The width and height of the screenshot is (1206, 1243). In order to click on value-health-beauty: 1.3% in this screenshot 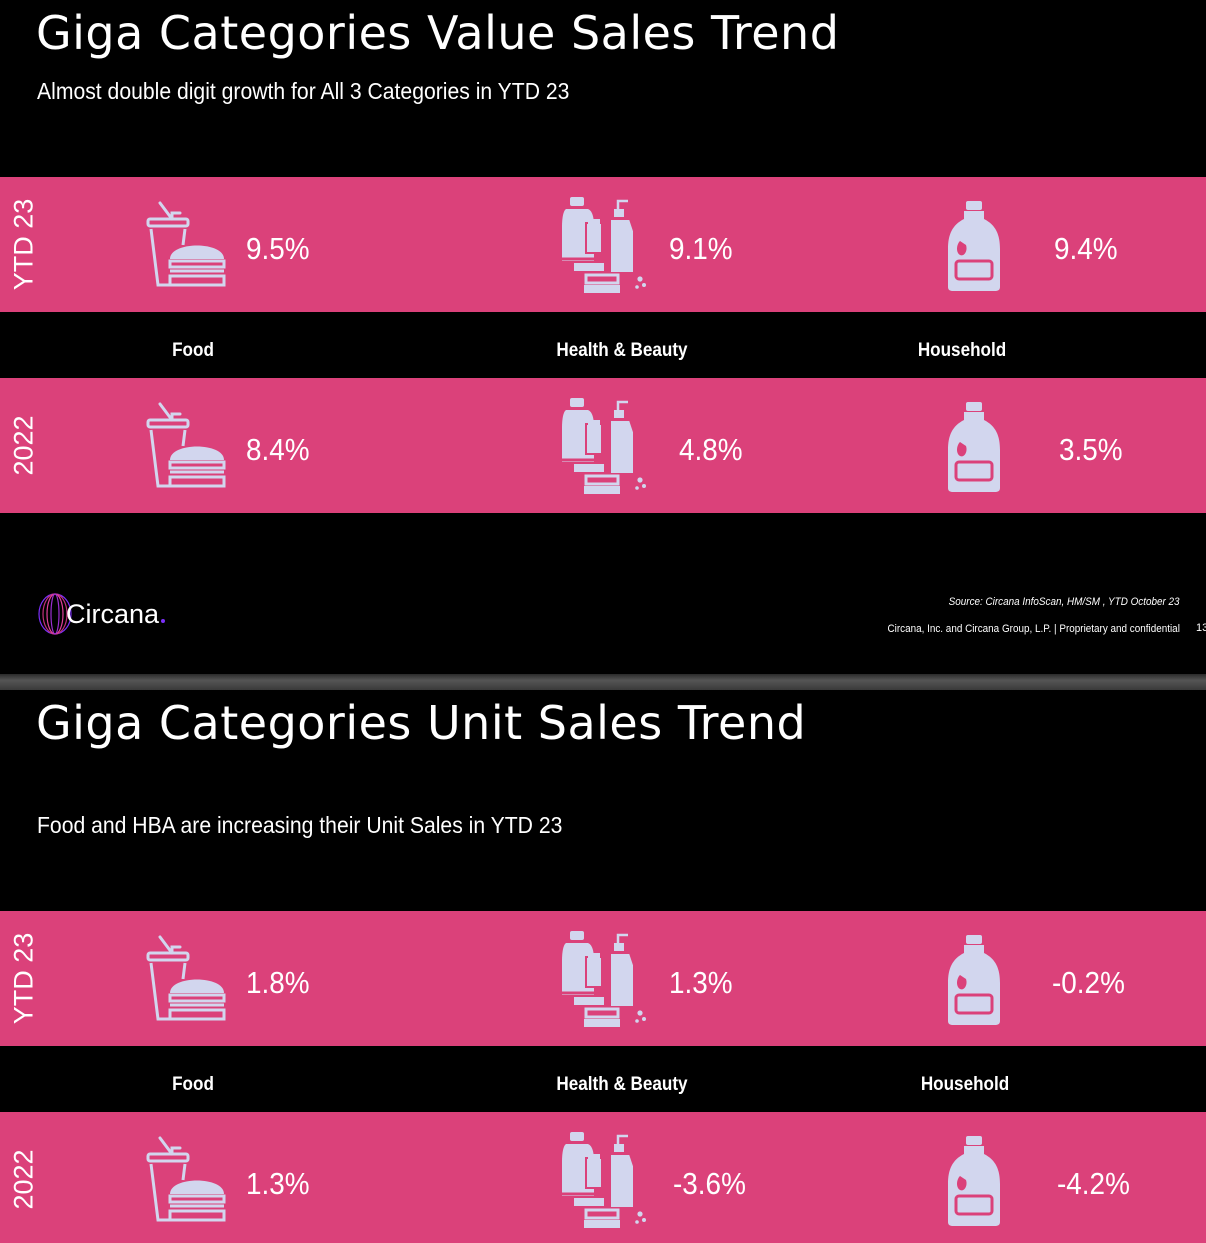, I will do `click(701, 982)`.